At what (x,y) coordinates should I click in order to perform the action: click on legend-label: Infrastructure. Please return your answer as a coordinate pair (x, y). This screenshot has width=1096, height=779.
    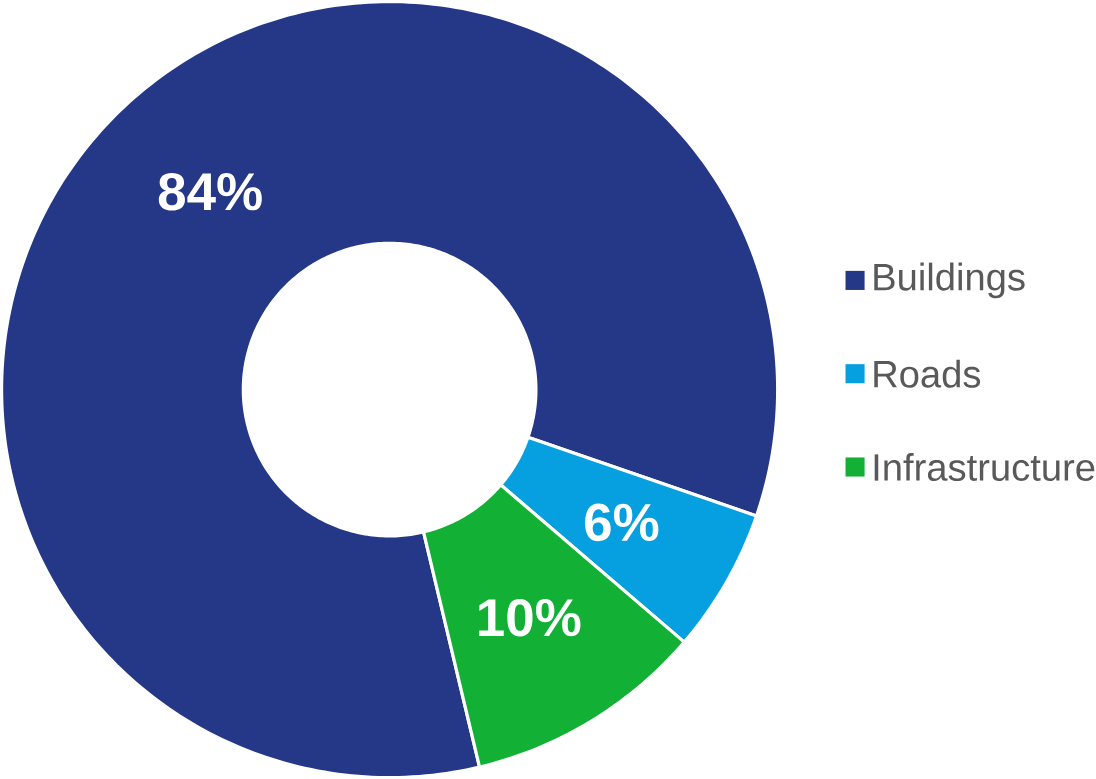
    Looking at the image, I should click on (984, 466).